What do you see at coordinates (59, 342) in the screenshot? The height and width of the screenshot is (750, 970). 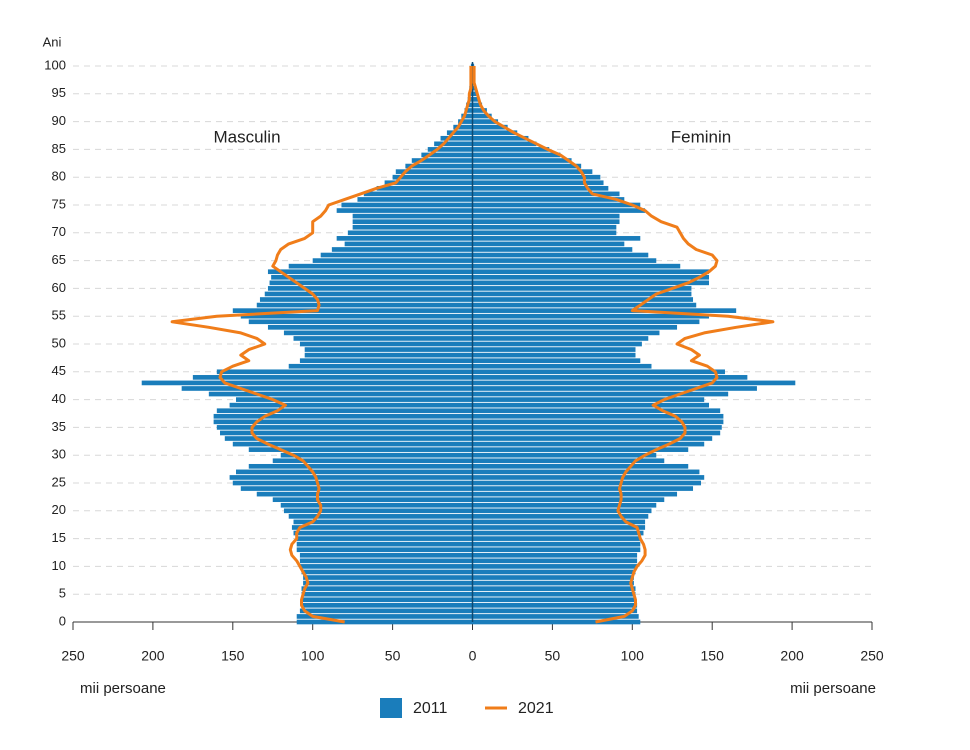 I see `y-tick-label: 50` at bounding box center [59, 342].